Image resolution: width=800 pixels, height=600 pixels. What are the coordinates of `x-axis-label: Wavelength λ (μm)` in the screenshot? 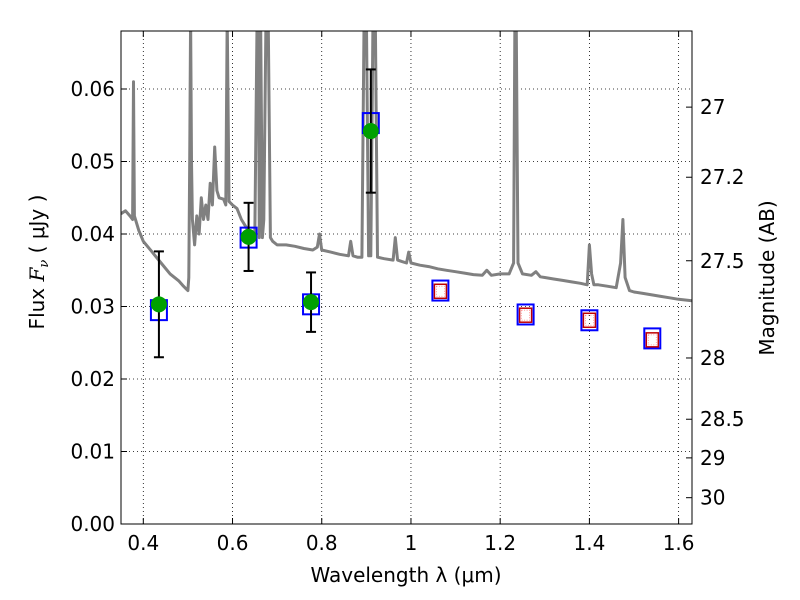 It's located at (405, 575).